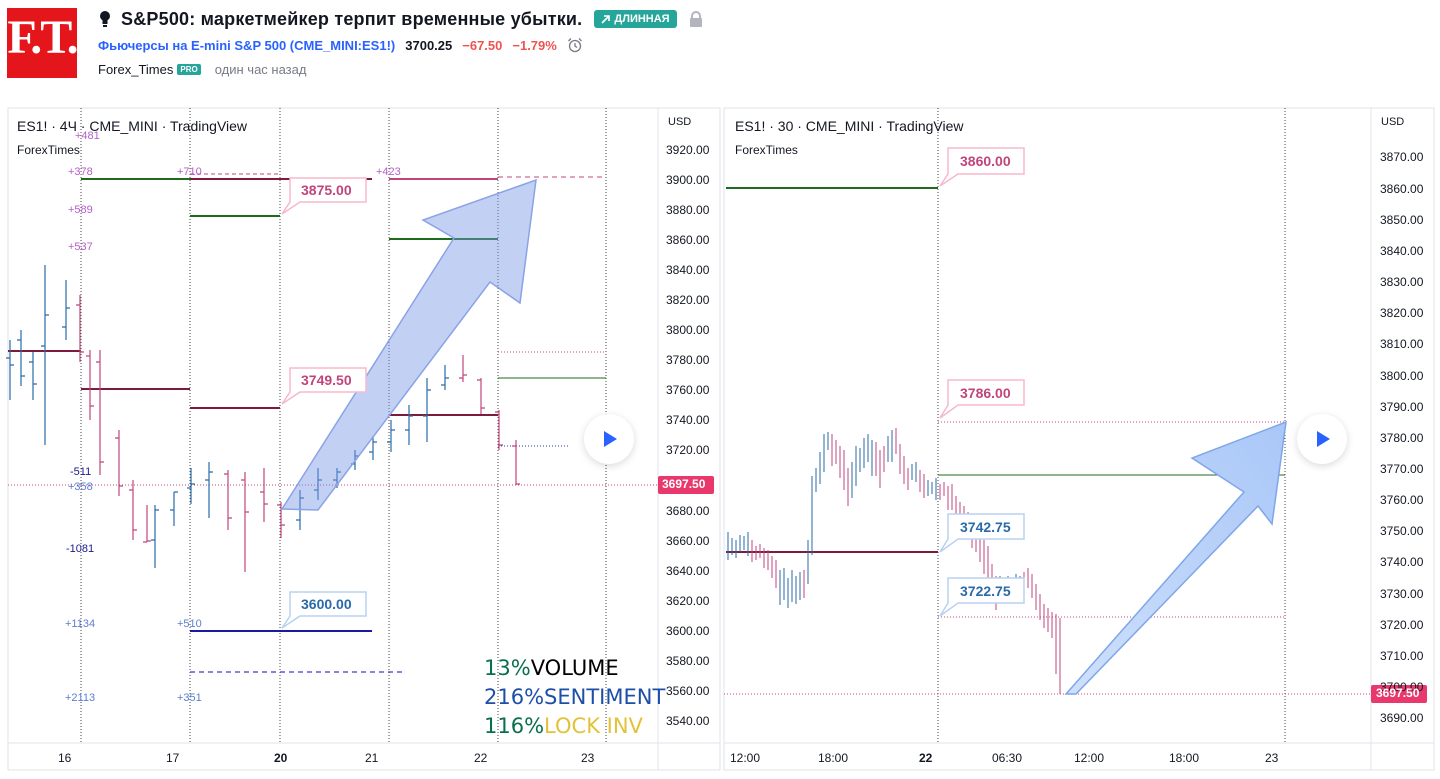  What do you see at coordinates (80, 549) in the screenshot?
I see `small-label: -1081` at bounding box center [80, 549].